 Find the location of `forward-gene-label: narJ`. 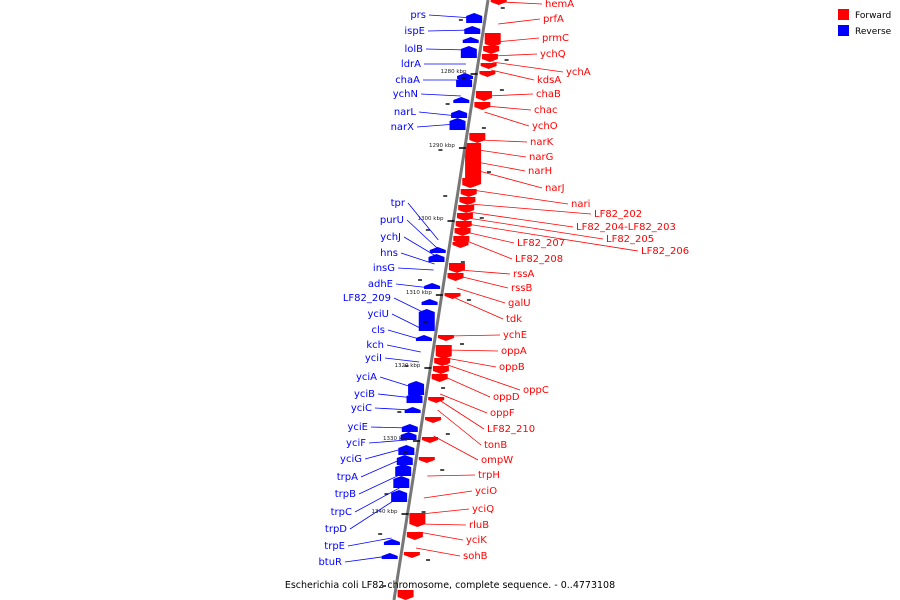

forward-gene-label: narJ is located at coordinates (555, 188).